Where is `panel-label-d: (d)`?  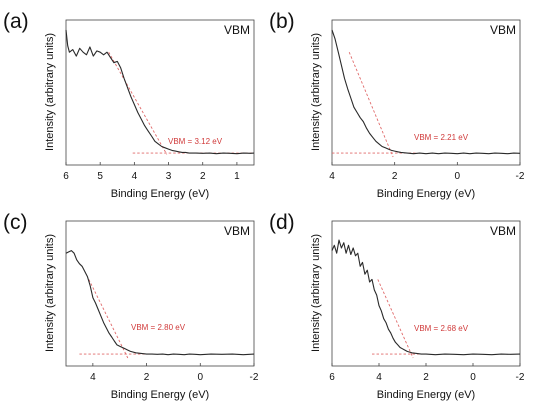
panel-label-d: (d) is located at coordinates (282, 222).